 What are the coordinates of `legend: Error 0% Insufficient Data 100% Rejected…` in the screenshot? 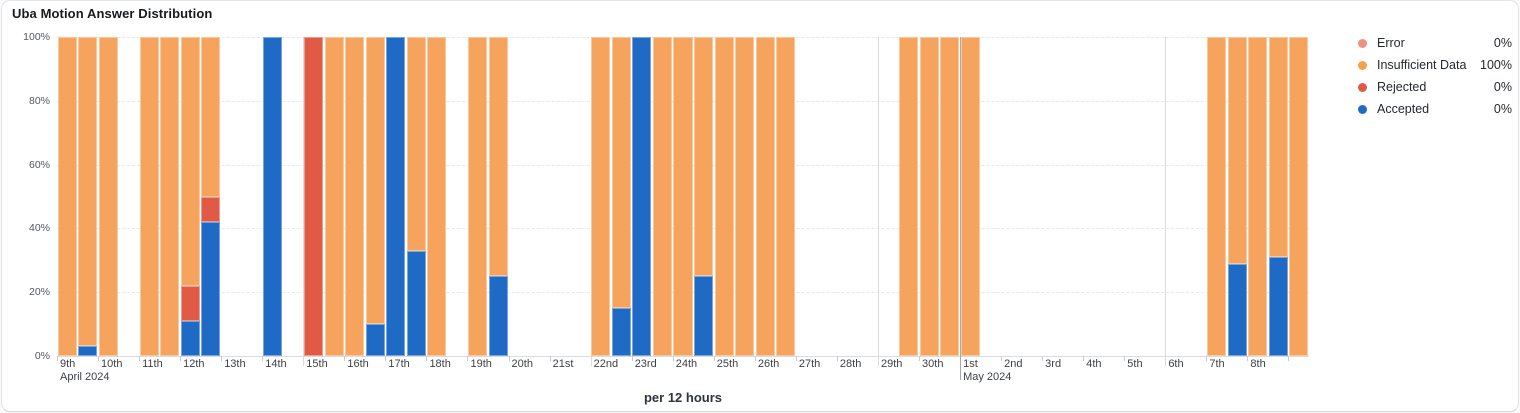 It's located at (1435, 76).